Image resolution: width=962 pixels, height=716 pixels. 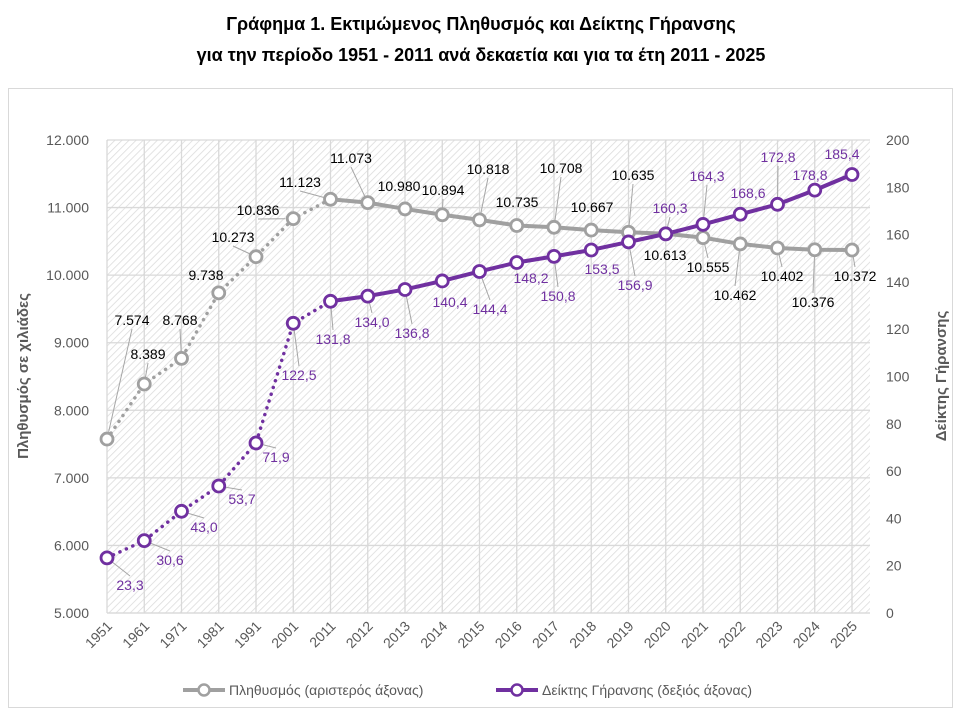 I want to click on left-axis-tick-label: 10.000, so click(x=67, y=275).